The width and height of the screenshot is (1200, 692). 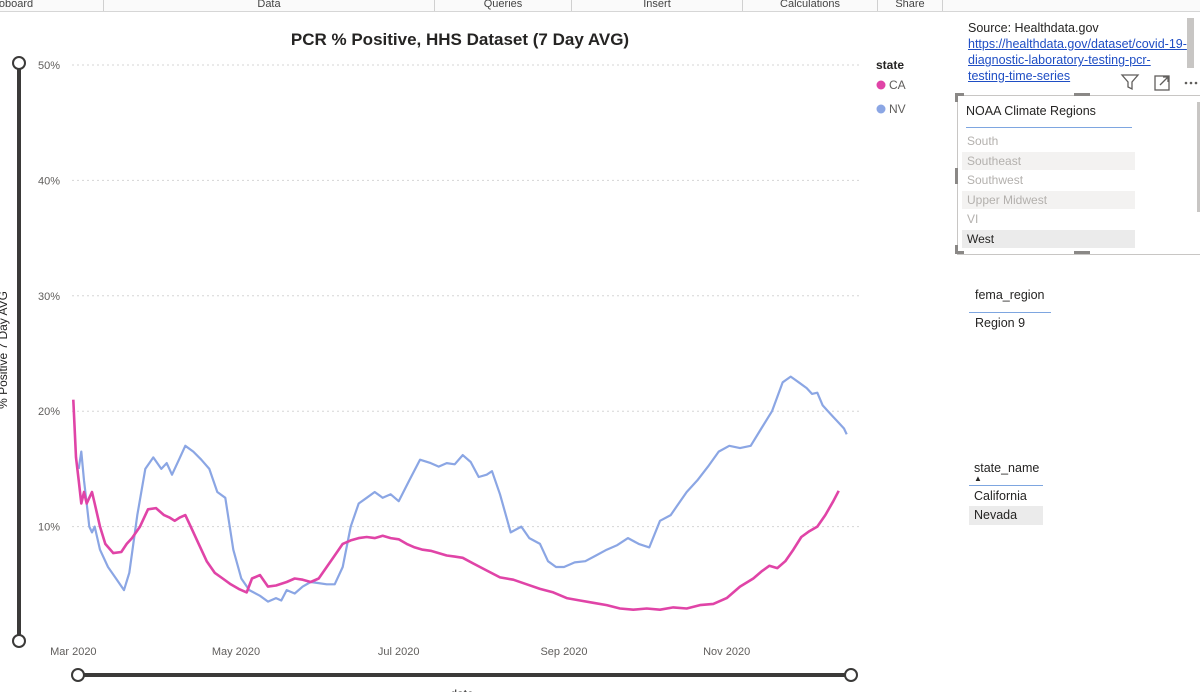 What do you see at coordinates (78, 675) in the screenshot?
I see `x-range-slider-left-handle` at bounding box center [78, 675].